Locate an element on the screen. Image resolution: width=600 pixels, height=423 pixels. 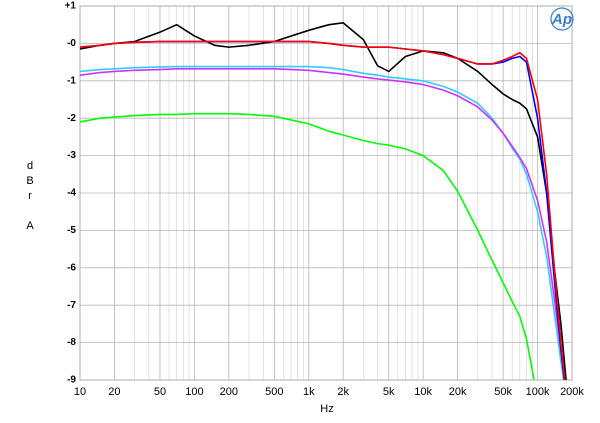
x-tick-label: 20 is located at coordinates (114, 392).